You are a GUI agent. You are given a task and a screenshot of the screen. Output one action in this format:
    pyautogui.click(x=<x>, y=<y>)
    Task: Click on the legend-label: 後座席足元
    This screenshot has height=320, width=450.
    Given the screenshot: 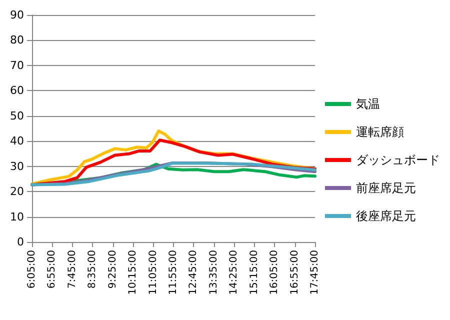 What is the action you would take?
    pyautogui.click(x=386, y=216)
    